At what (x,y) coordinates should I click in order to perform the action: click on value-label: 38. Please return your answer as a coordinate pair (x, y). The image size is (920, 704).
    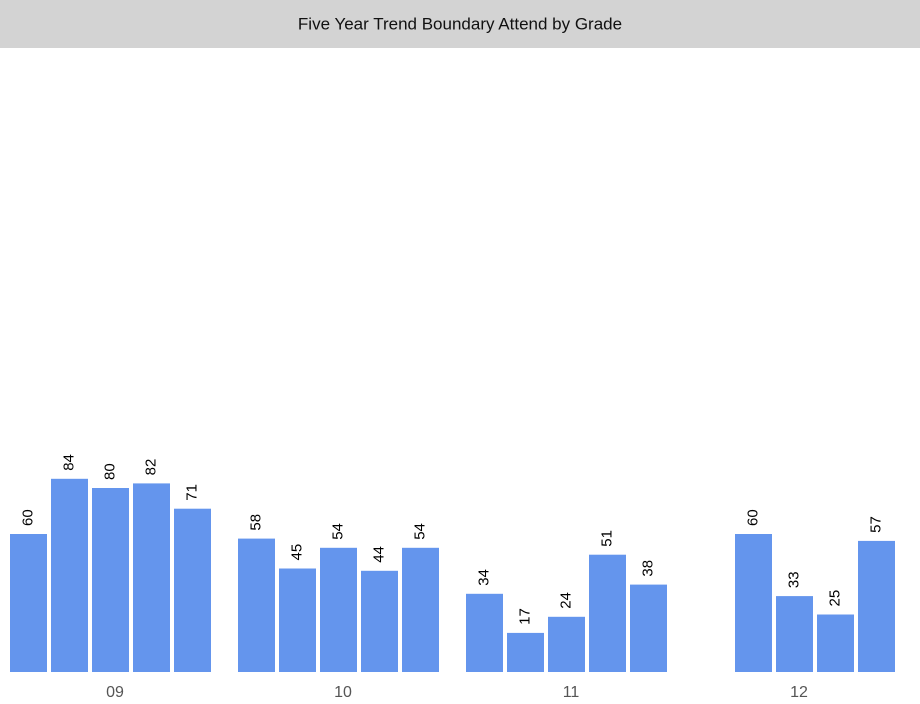
    Looking at the image, I should click on (647, 568).